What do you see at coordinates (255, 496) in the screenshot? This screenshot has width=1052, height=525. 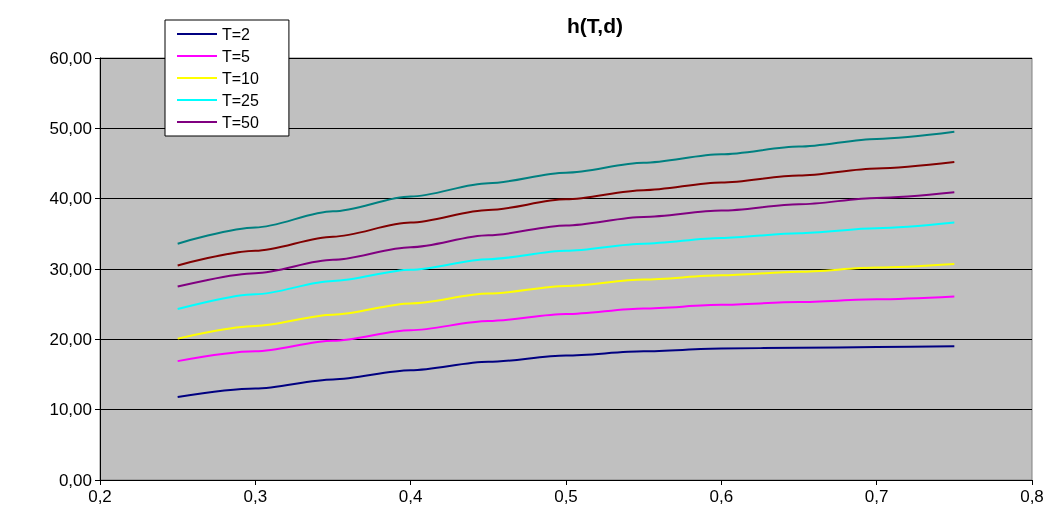 I see `x-tick-label: 0,3` at bounding box center [255, 496].